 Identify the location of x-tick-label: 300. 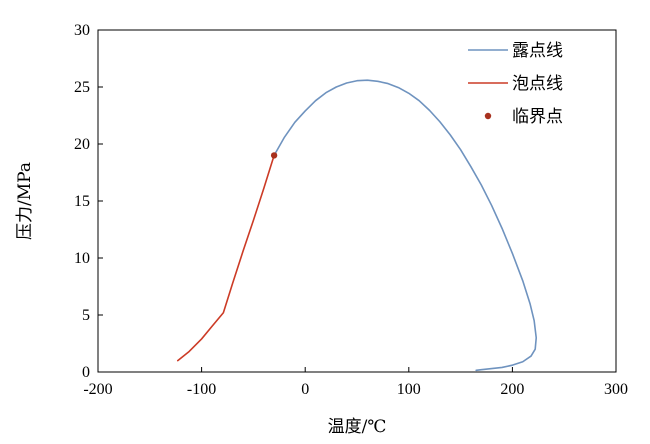
(616, 389).